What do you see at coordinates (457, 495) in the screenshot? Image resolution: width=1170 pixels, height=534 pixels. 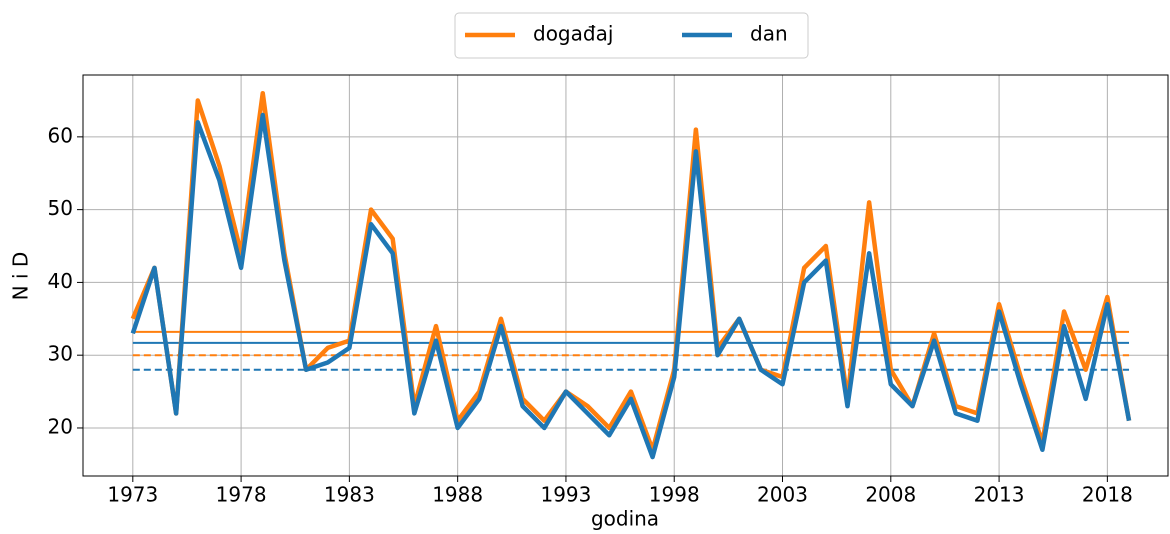 I see `x-tick-label: 1988` at bounding box center [457, 495].